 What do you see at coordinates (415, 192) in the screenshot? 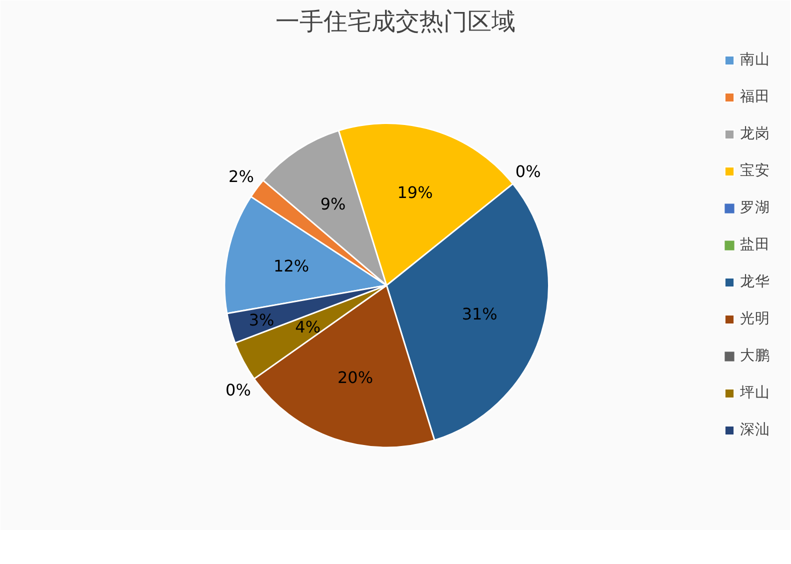
I see `data-label: 19%` at bounding box center [415, 192].